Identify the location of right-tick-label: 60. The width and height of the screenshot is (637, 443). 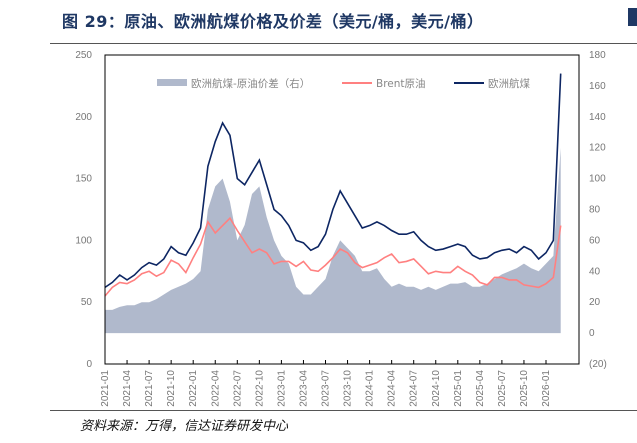
(595, 240).